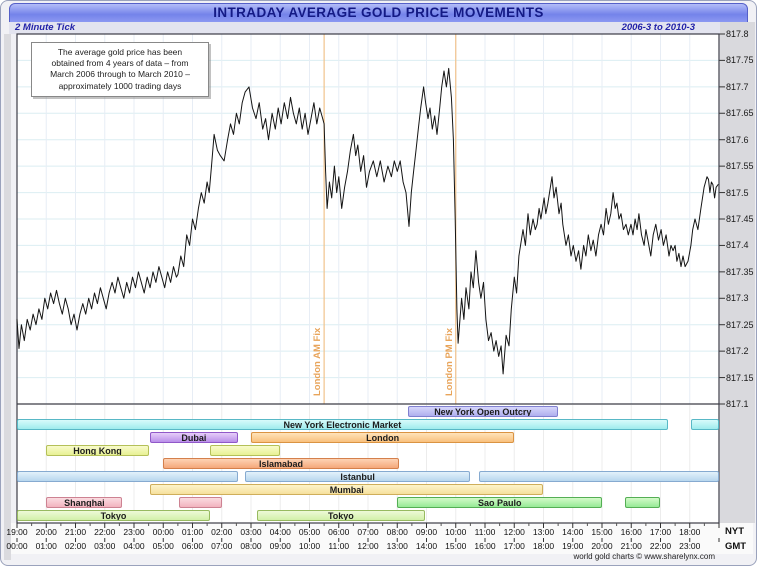  What do you see at coordinates (737, 139) in the screenshot?
I see `y-tick-label: 817.6` at bounding box center [737, 139].